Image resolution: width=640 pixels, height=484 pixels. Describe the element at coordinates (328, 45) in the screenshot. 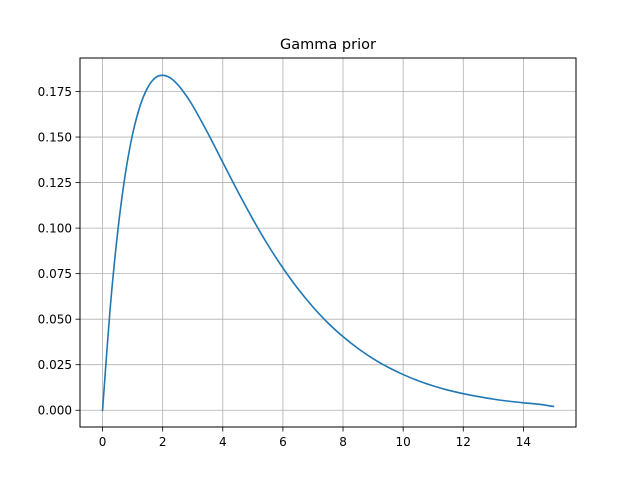

I see `chart-title: Gamma prior` at that location.